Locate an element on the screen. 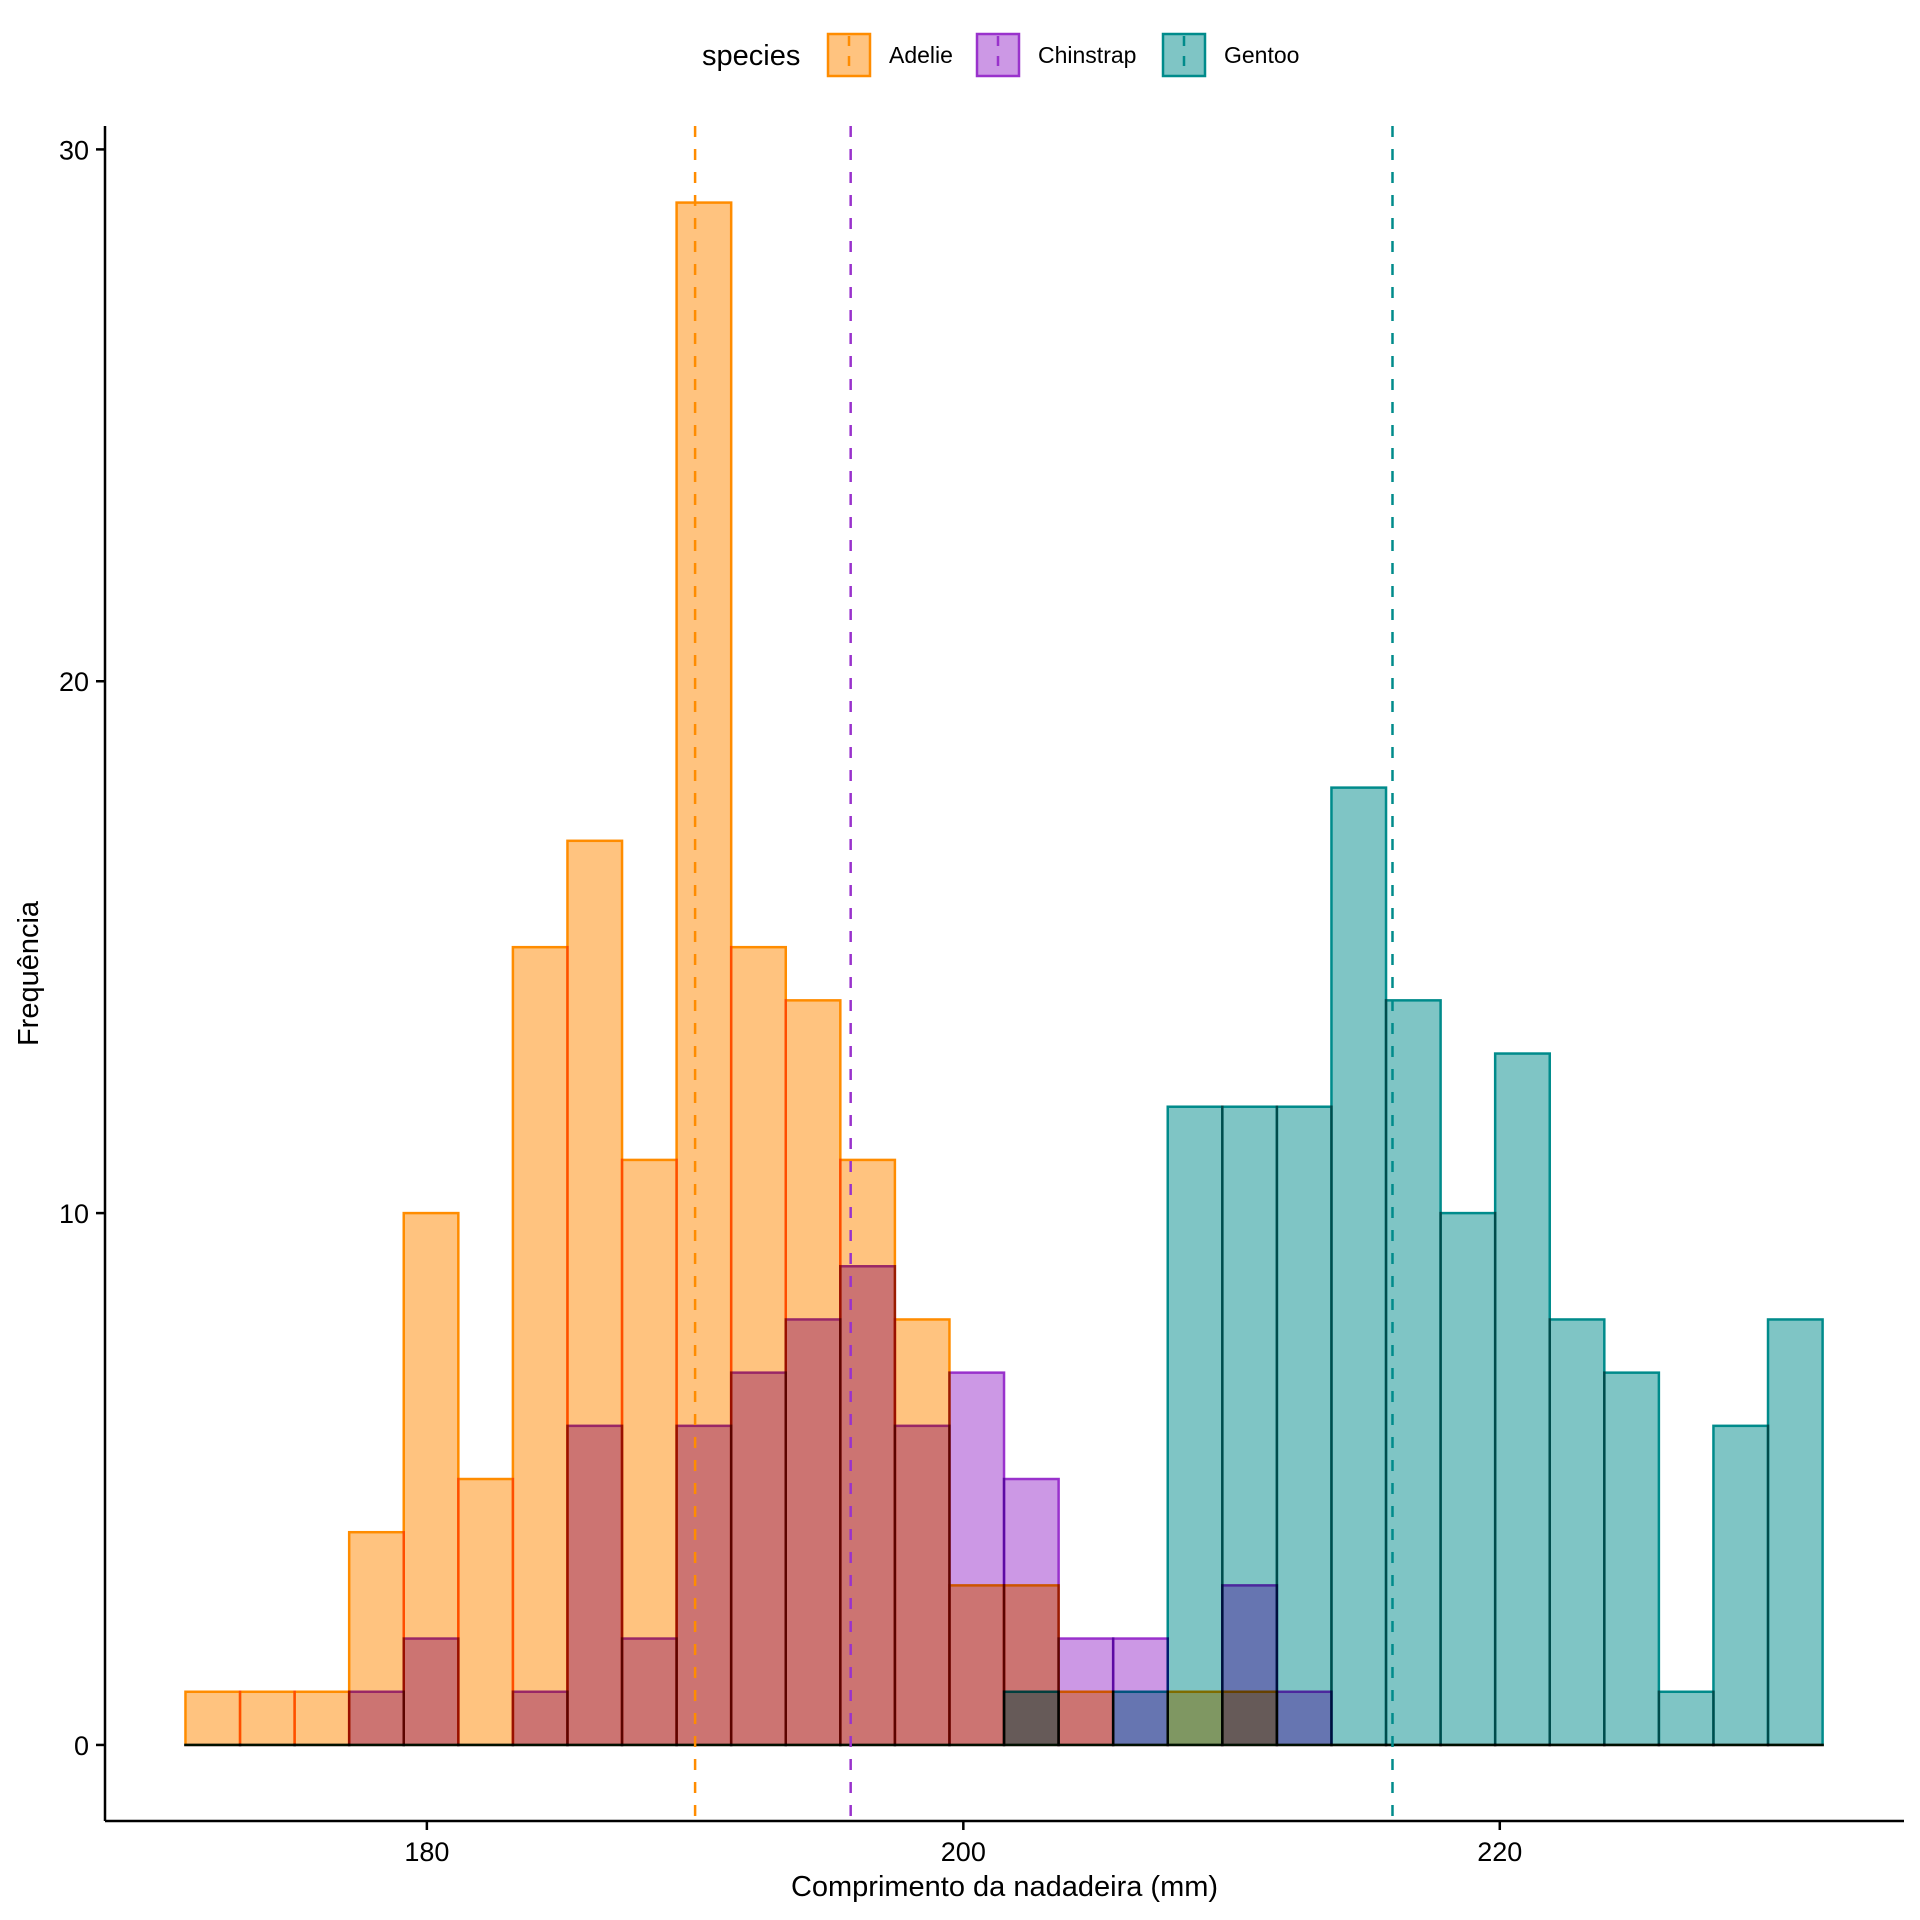  x-tick-label: 220 is located at coordinates (1499, 1852).